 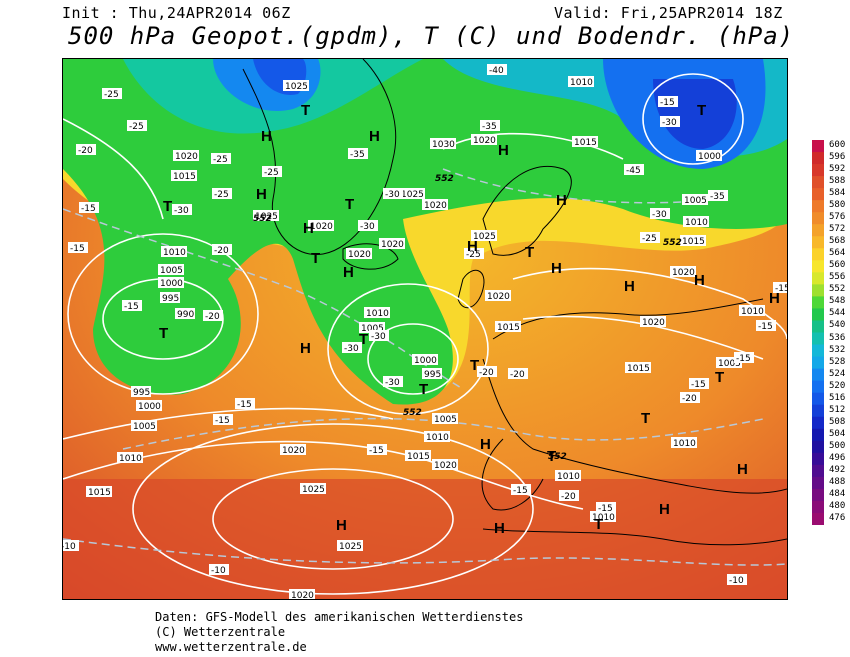 I want to click on pressure-label: 1005, so click(x=171, y=271).